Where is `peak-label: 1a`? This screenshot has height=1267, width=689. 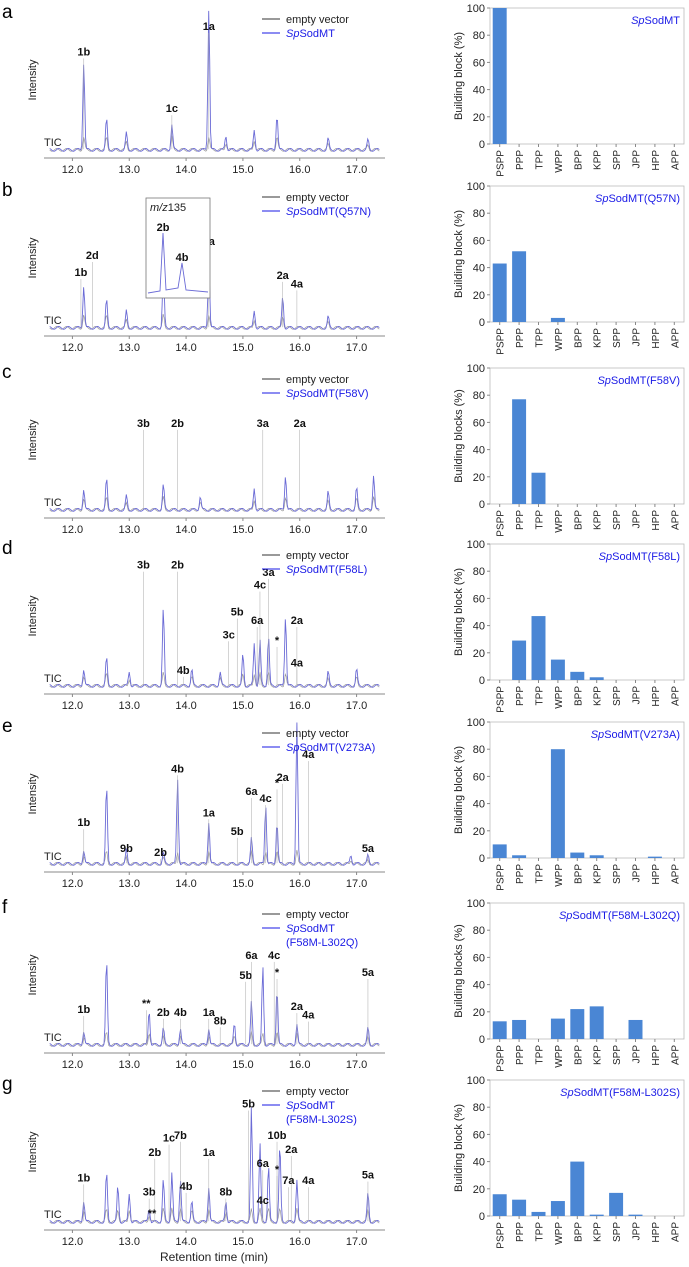
peak-label: 1a is located at coordinates (209, 813).